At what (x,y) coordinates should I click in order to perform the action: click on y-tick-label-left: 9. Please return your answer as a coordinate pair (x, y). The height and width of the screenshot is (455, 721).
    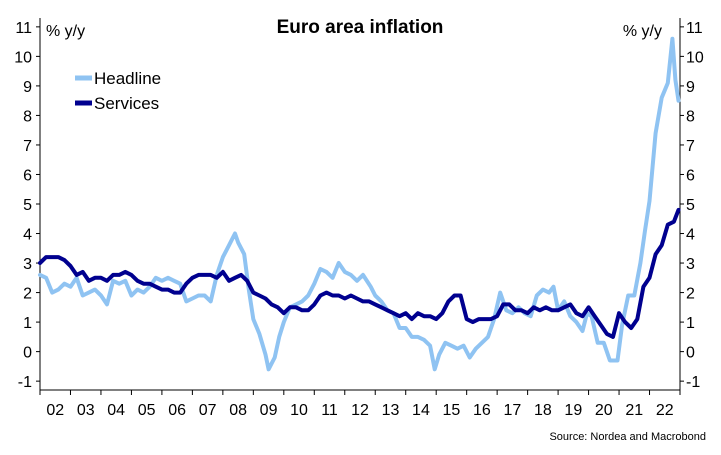
    Looking at the image, I should click on (27, 87).